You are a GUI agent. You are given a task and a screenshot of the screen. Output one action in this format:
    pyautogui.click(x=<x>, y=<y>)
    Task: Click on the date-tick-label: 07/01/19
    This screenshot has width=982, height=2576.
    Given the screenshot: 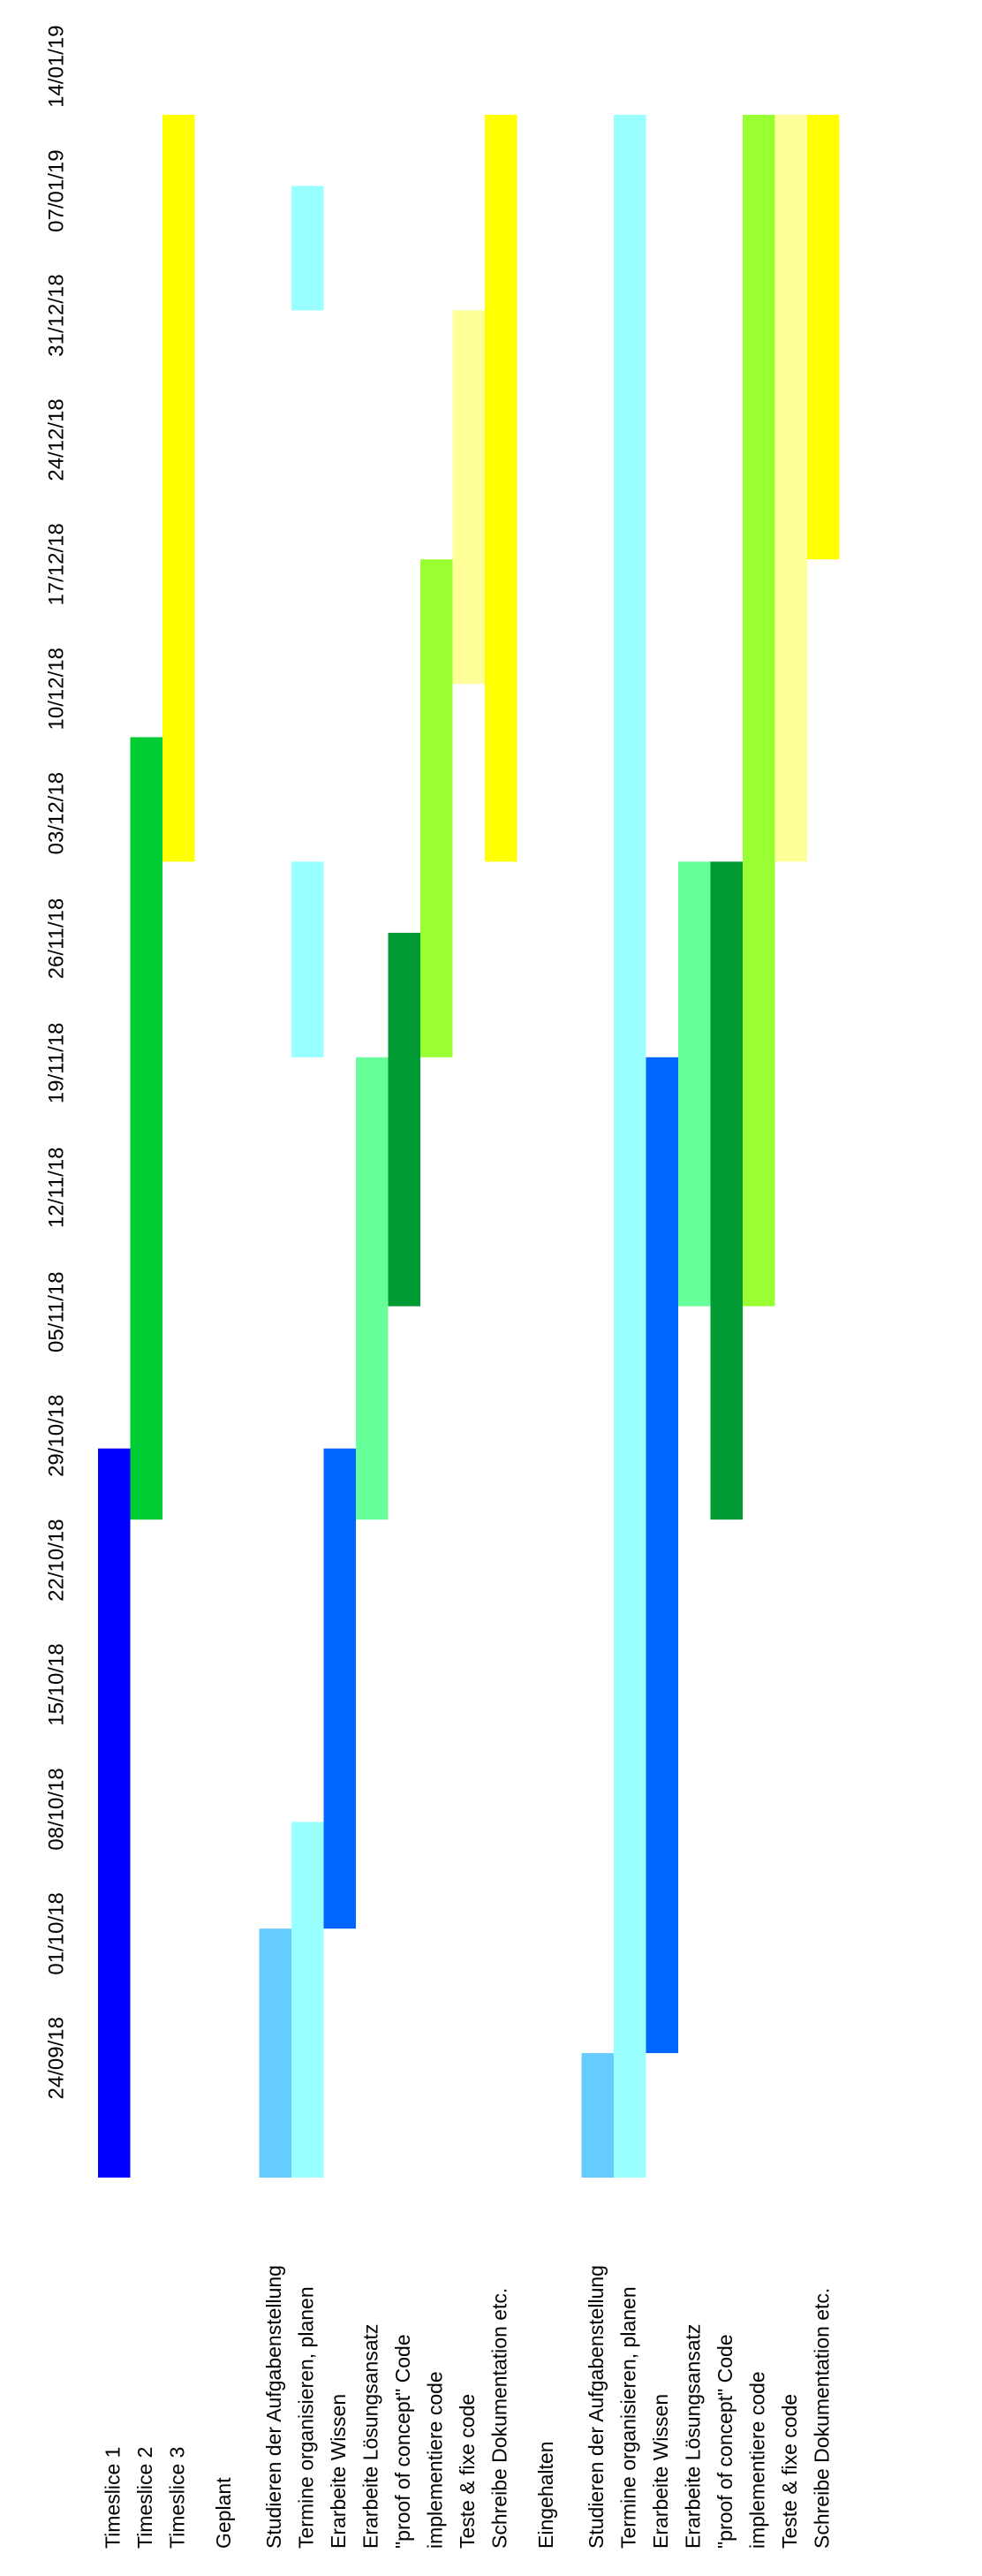 What is the action you would take?
    pyautogui.click(x=56, y=190)
    